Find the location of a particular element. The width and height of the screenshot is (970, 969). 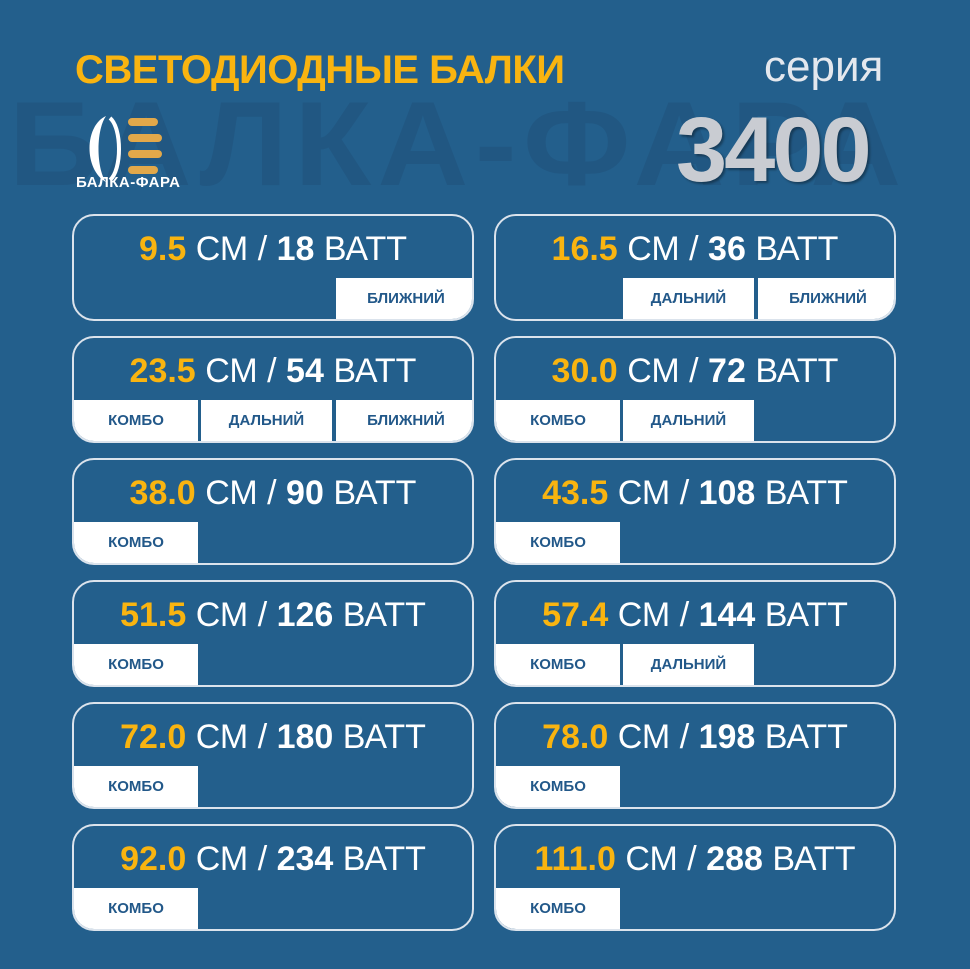

model-card: 57.4 СМ / 144 ВАТТ КОМБО ДАЛЬНИЙ is located at coordinates (695, 633).